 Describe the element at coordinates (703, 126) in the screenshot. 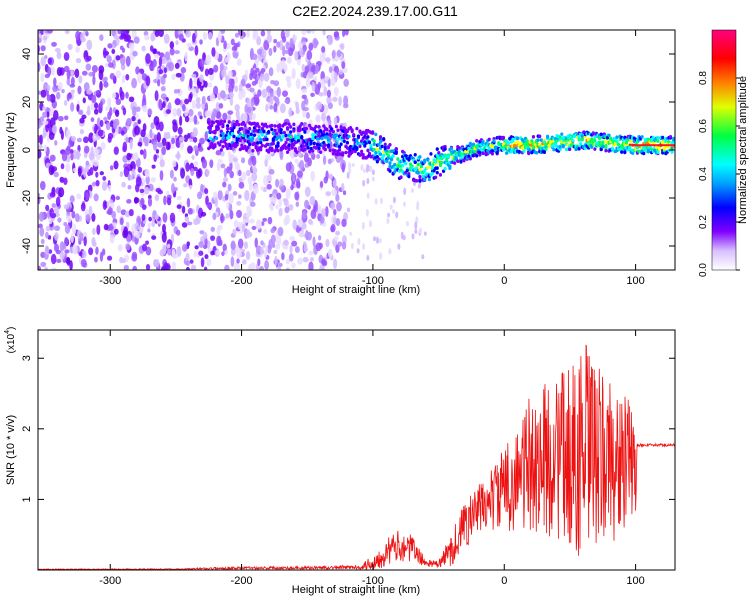

I see `colorbar-tick-label: 0.6` at that location.